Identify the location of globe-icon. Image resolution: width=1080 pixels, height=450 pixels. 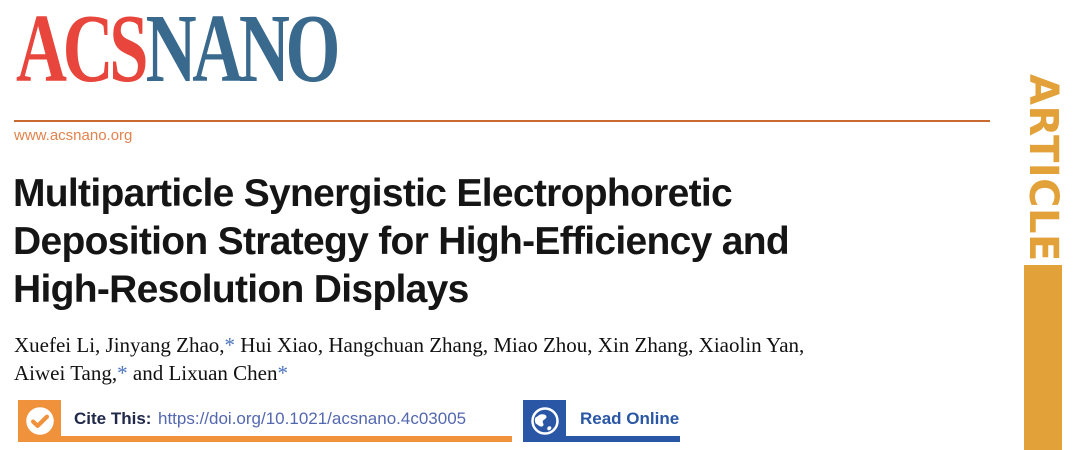
(545, 421).